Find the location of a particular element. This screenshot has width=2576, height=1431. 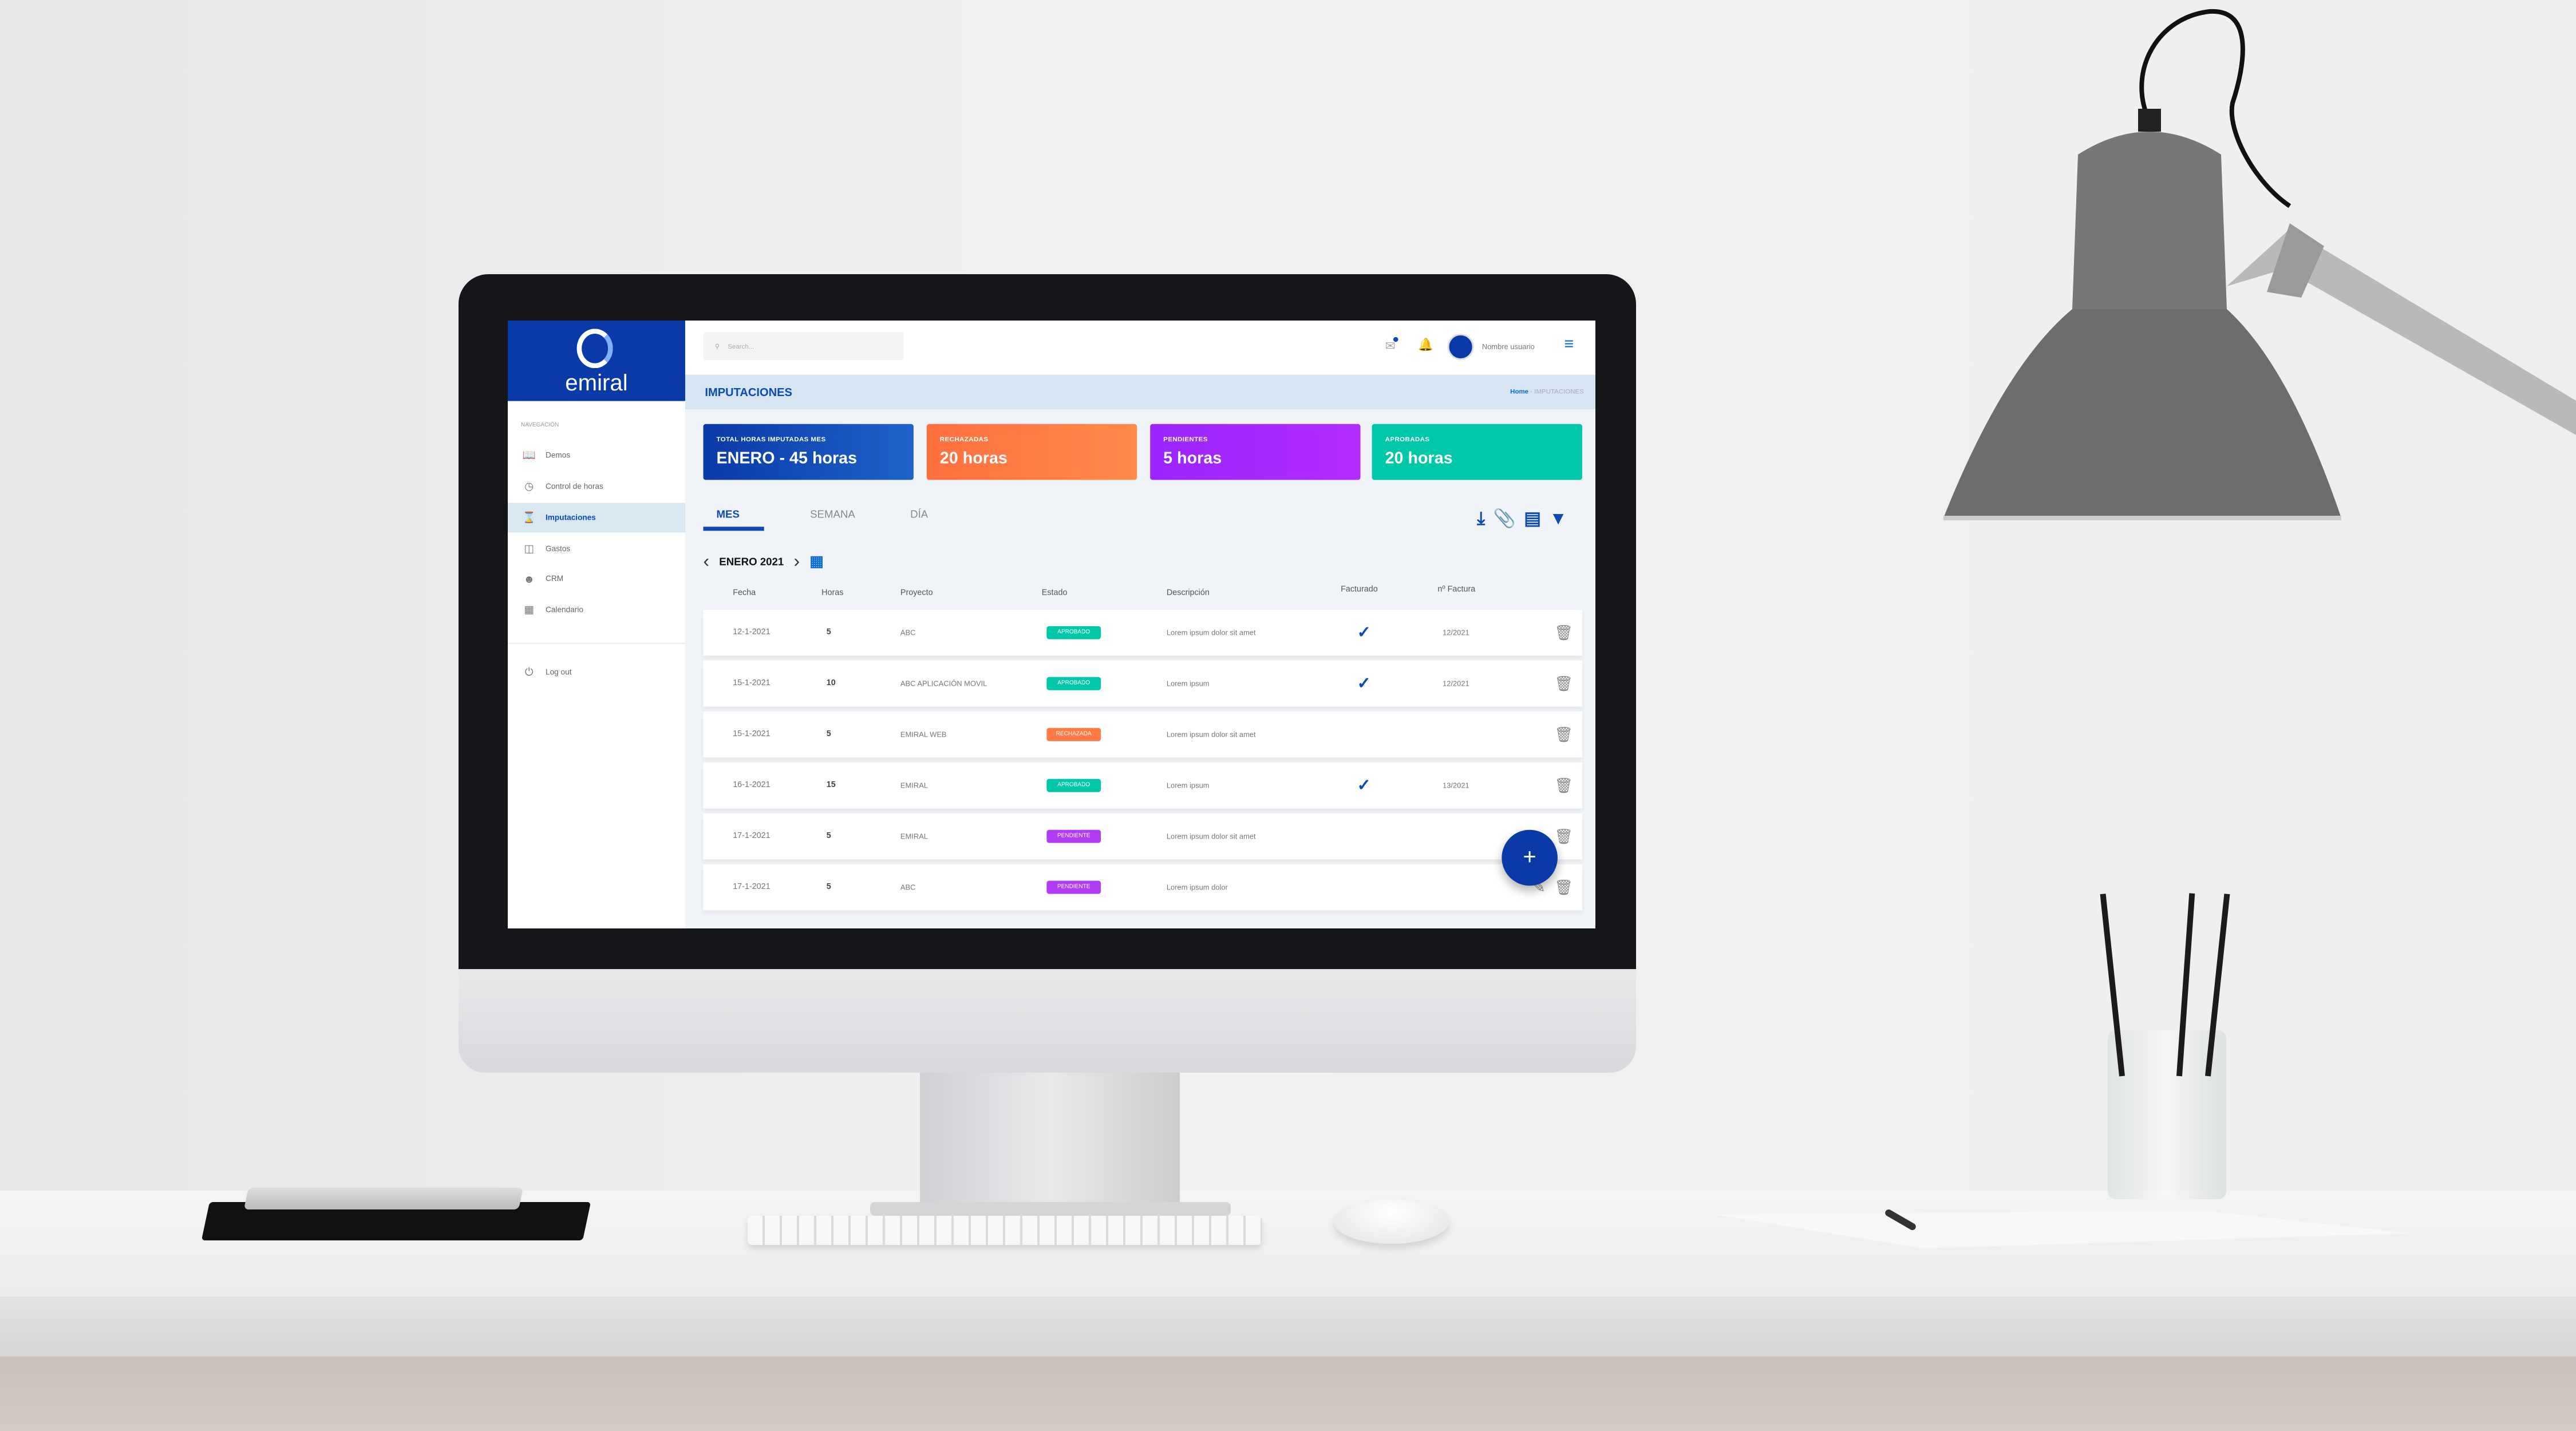

col-proyecto: Proyecto is located at coordinates (916, 593).